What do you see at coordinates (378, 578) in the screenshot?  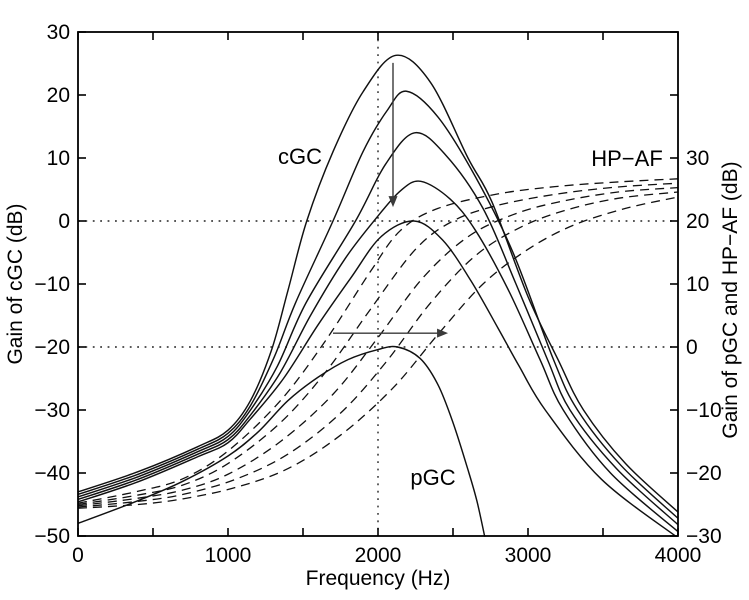 I see `x-axis-label: Frequency (Hz)` at bounding box center [378, 578].